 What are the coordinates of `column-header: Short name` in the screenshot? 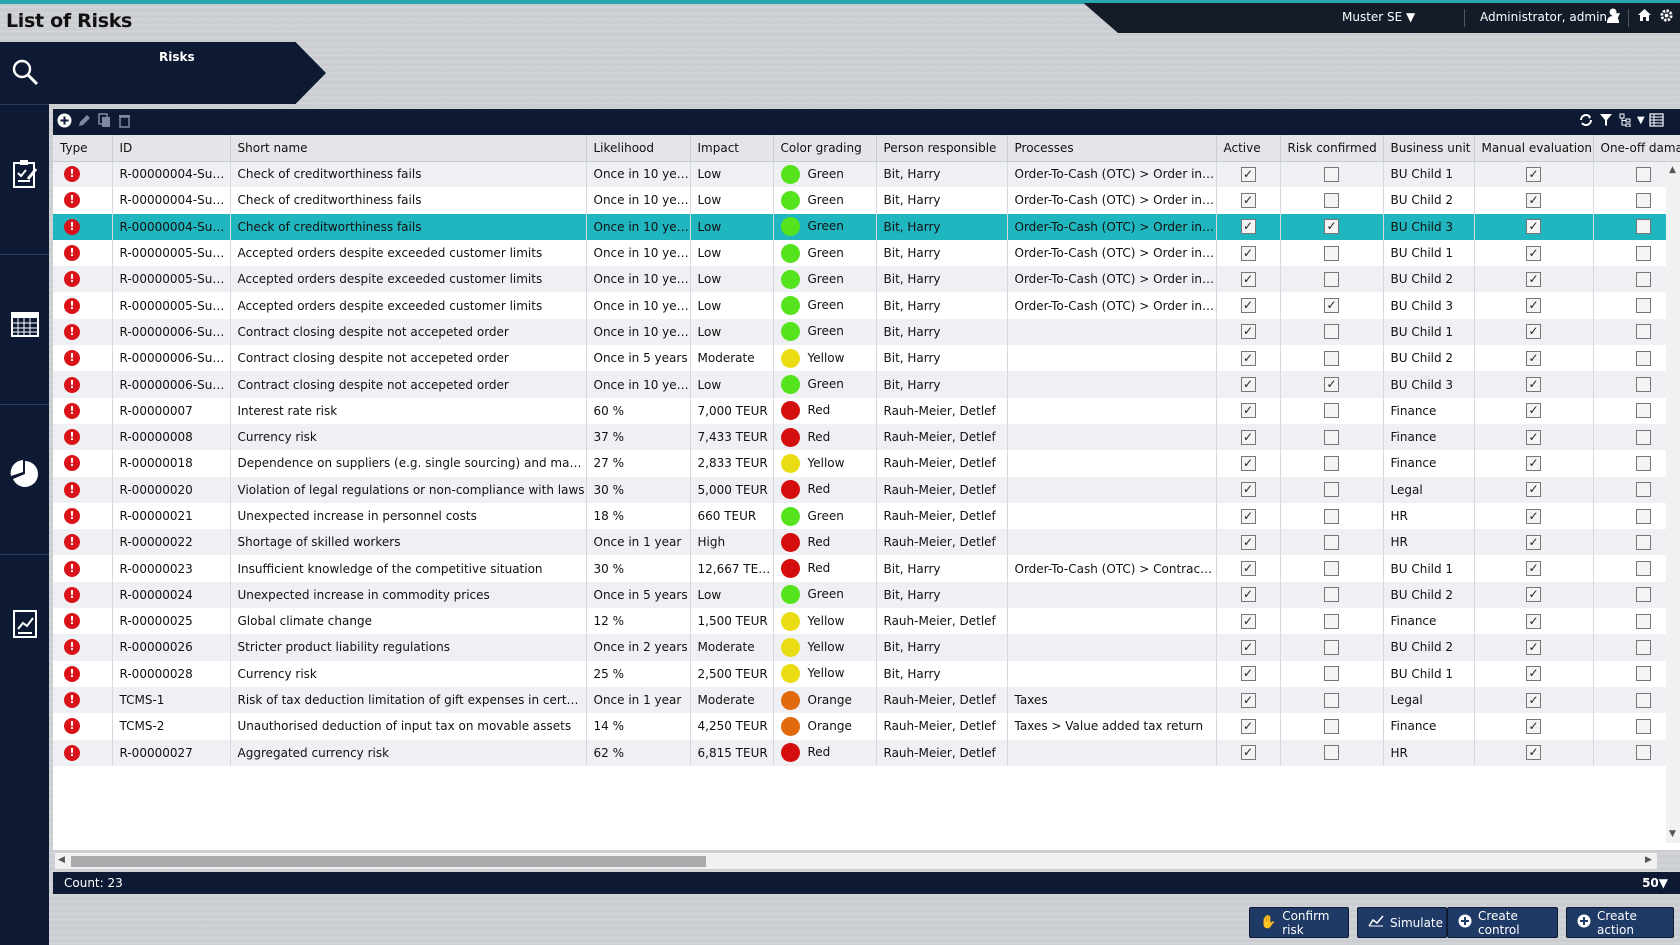 It's located at (408, 148).